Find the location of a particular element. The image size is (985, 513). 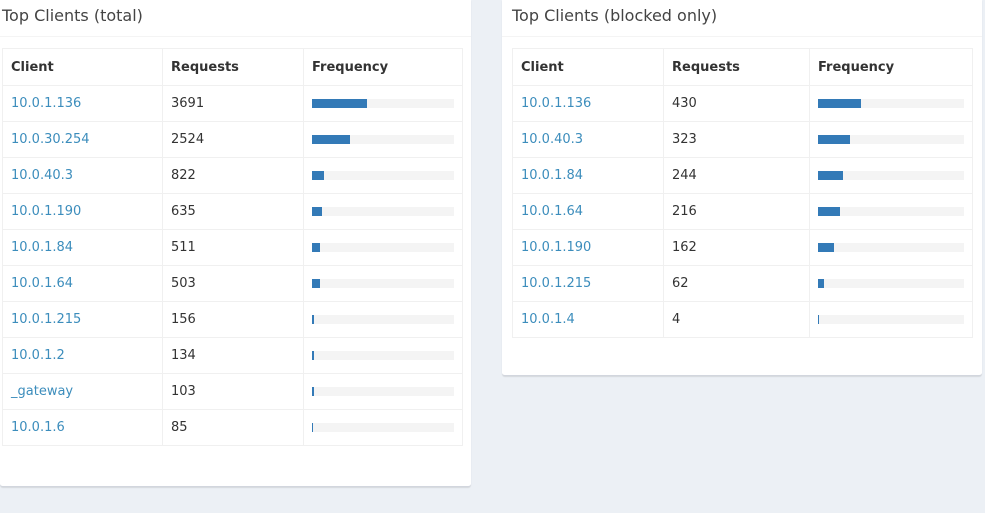

table-row: 10.0.1.136 3691 is located at coordinates (232, 103).